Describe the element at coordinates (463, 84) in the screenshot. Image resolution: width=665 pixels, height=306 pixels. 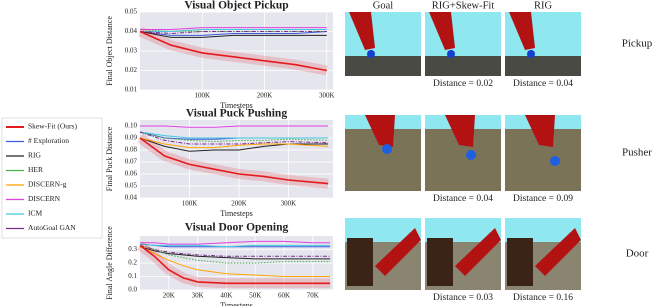
I see `distance-label: Distance = 0.02` at that location.